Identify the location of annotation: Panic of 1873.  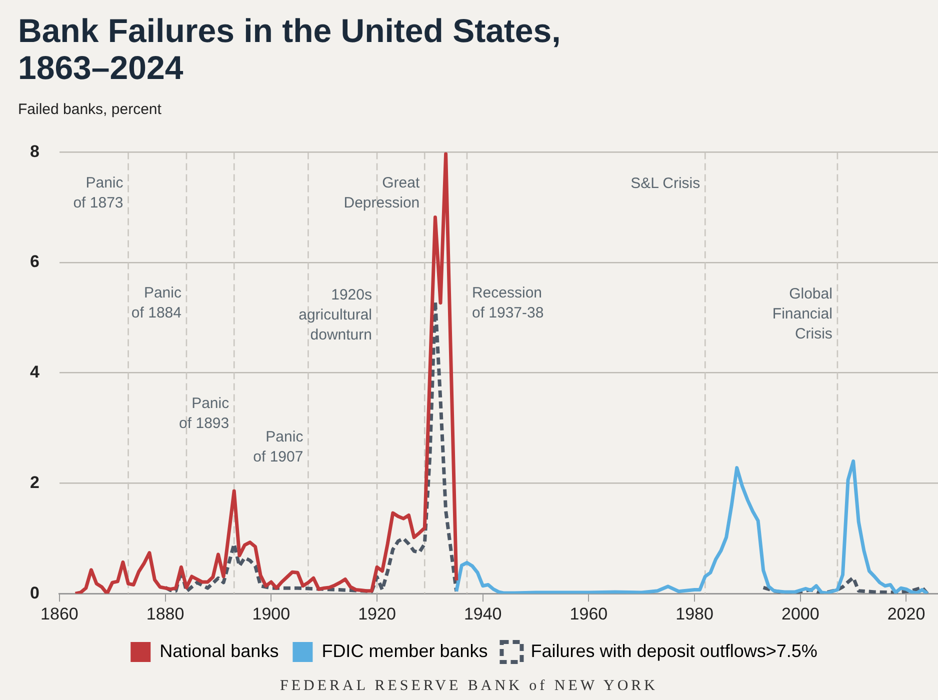
(98, 193).